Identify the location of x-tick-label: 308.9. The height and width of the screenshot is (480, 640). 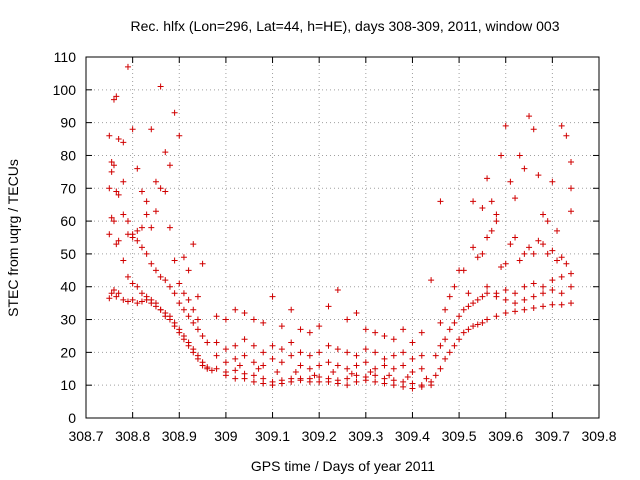
(179, 436).